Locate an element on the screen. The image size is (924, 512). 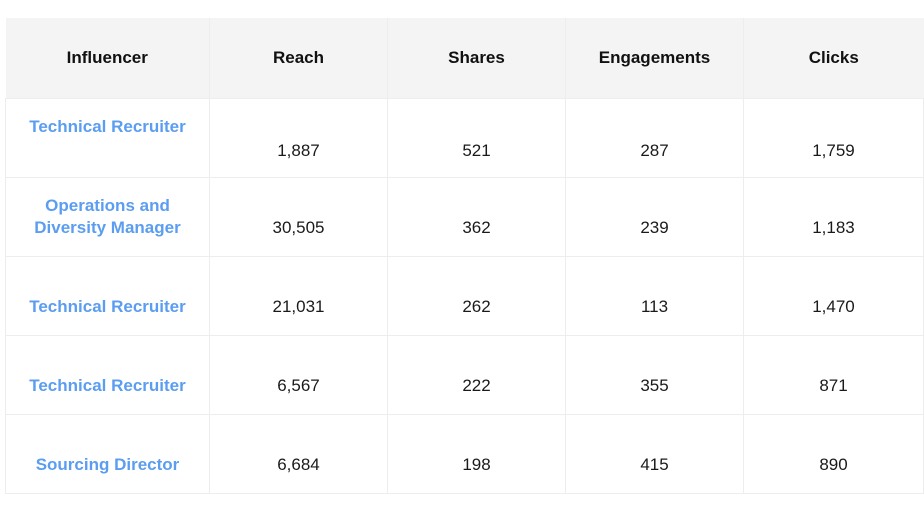
clicks-cell: 890 is located at coordinates (833, 453).